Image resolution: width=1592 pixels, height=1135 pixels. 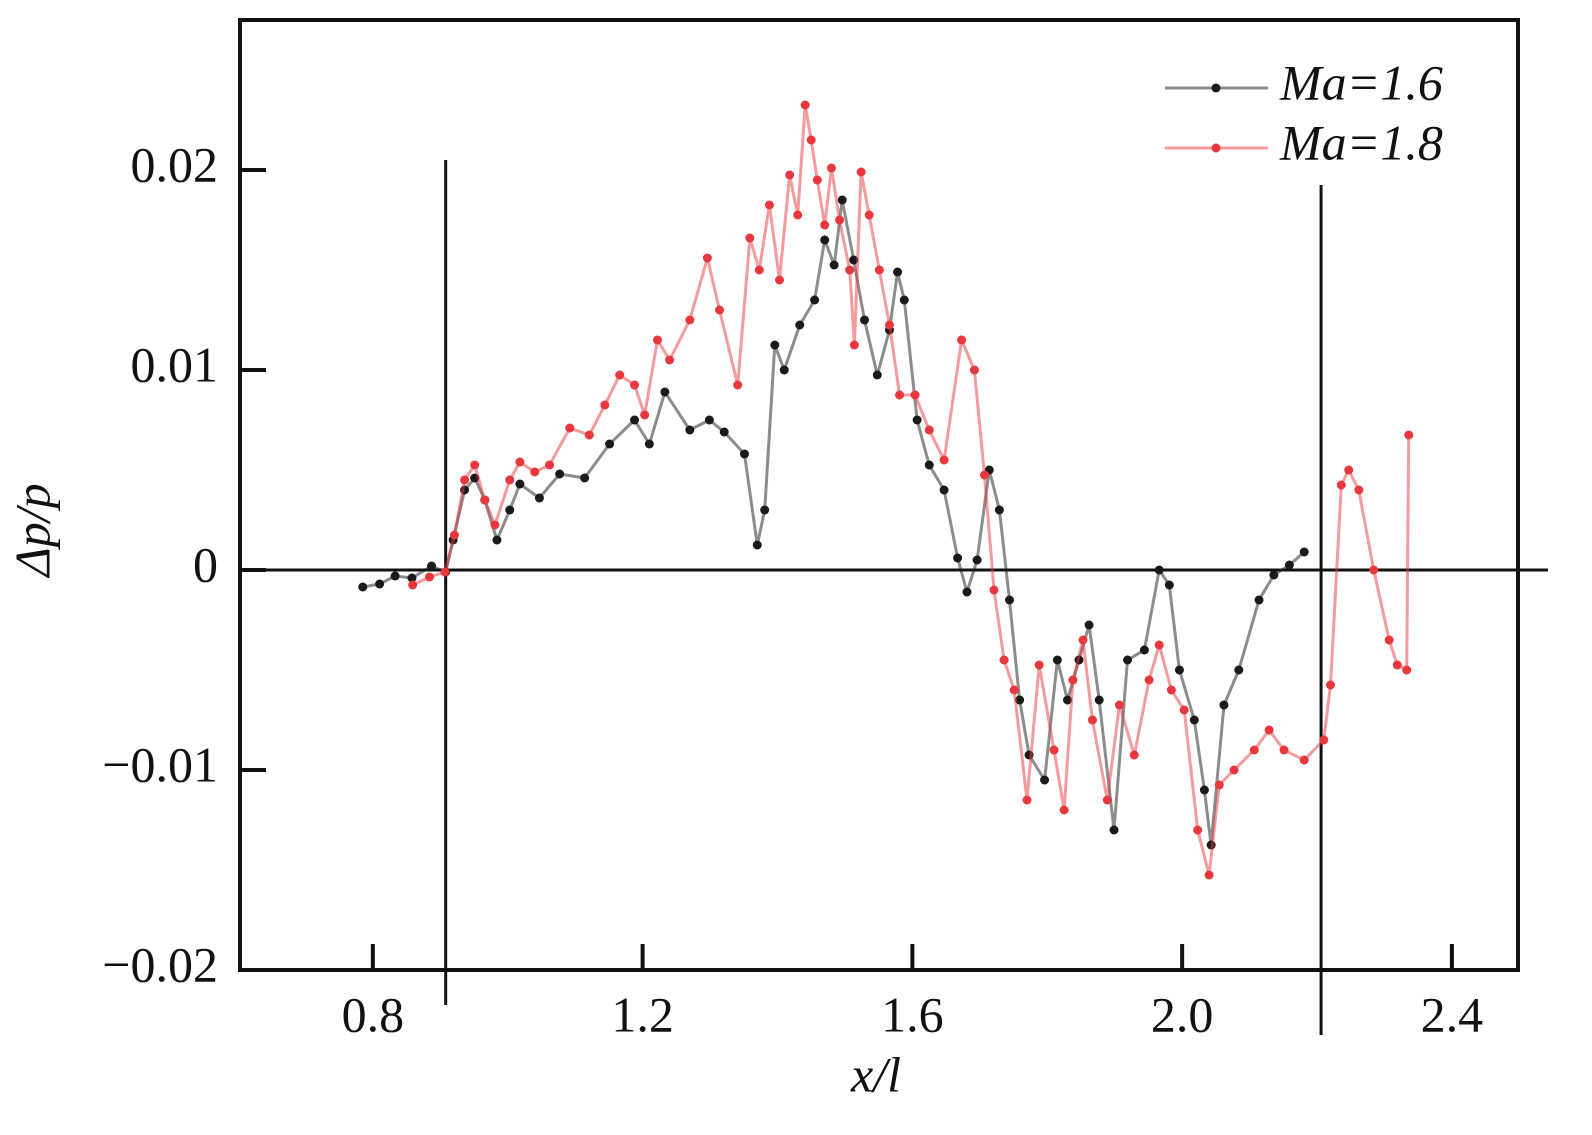 What do you see at coordinates (205, 564) in the screenshot?
I see `y-tick-label: 0` at bounding box center [205, 564].